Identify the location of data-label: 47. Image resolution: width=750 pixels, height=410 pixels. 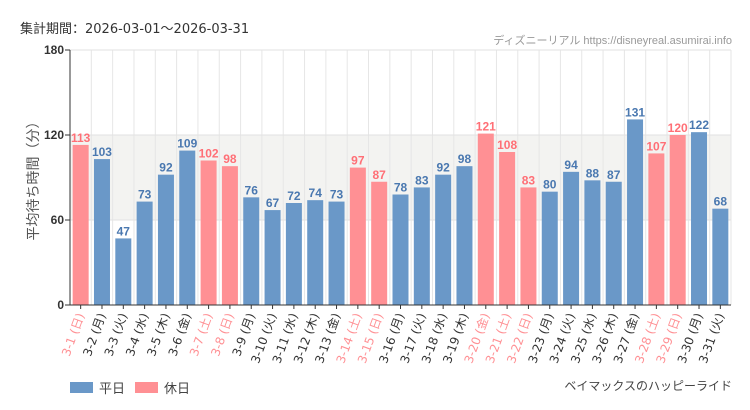
(124, 231).